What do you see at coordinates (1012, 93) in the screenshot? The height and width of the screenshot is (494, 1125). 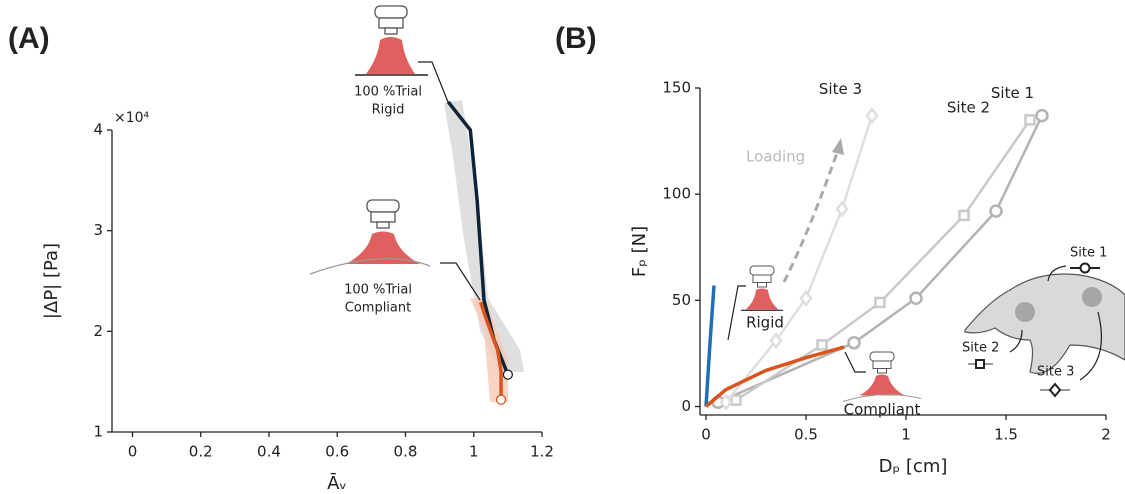 I see `series-label: Site 1` at bounding box center [1012, 93].